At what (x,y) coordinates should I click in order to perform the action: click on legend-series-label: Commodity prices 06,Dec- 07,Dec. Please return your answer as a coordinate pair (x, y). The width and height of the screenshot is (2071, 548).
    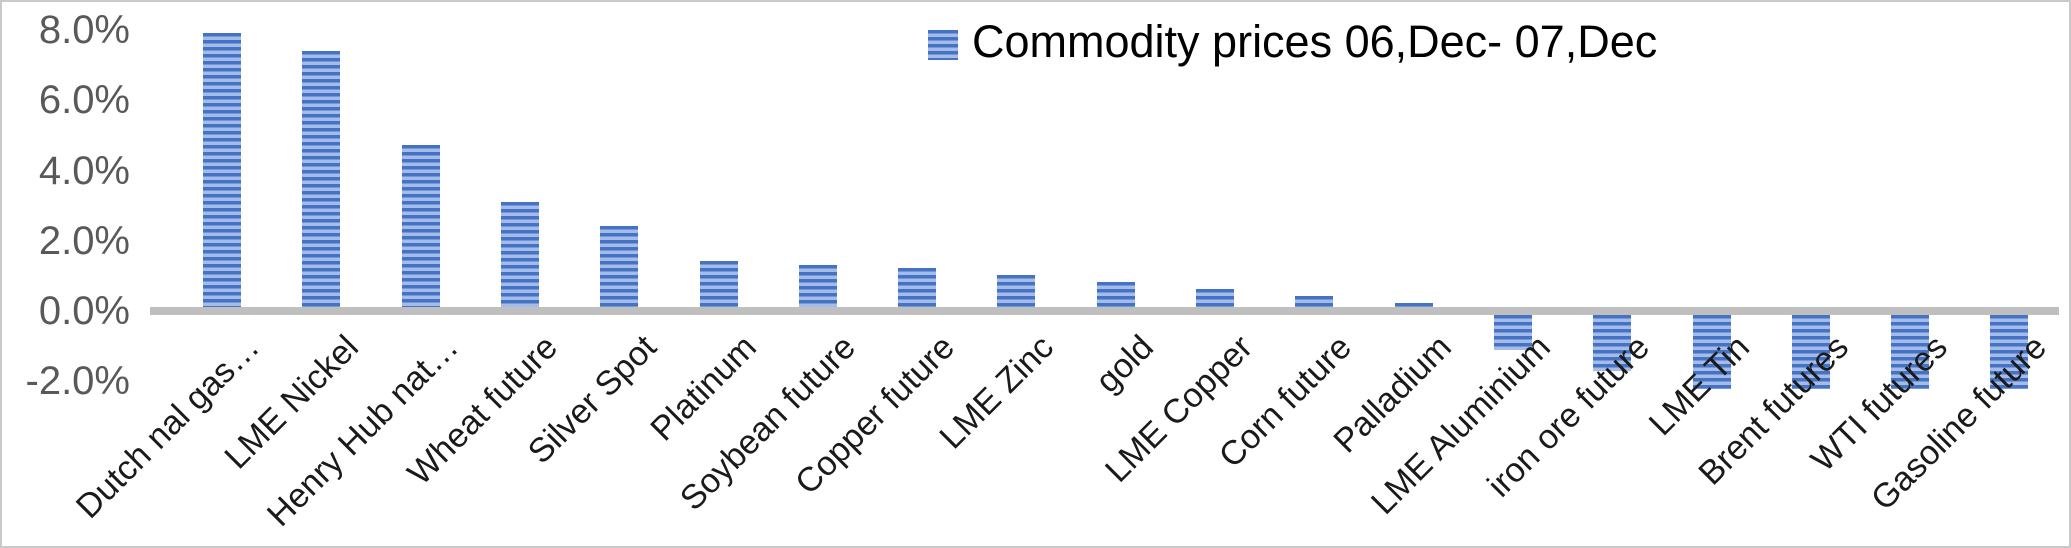
    Looking at the image, I should click on (1315, 41).